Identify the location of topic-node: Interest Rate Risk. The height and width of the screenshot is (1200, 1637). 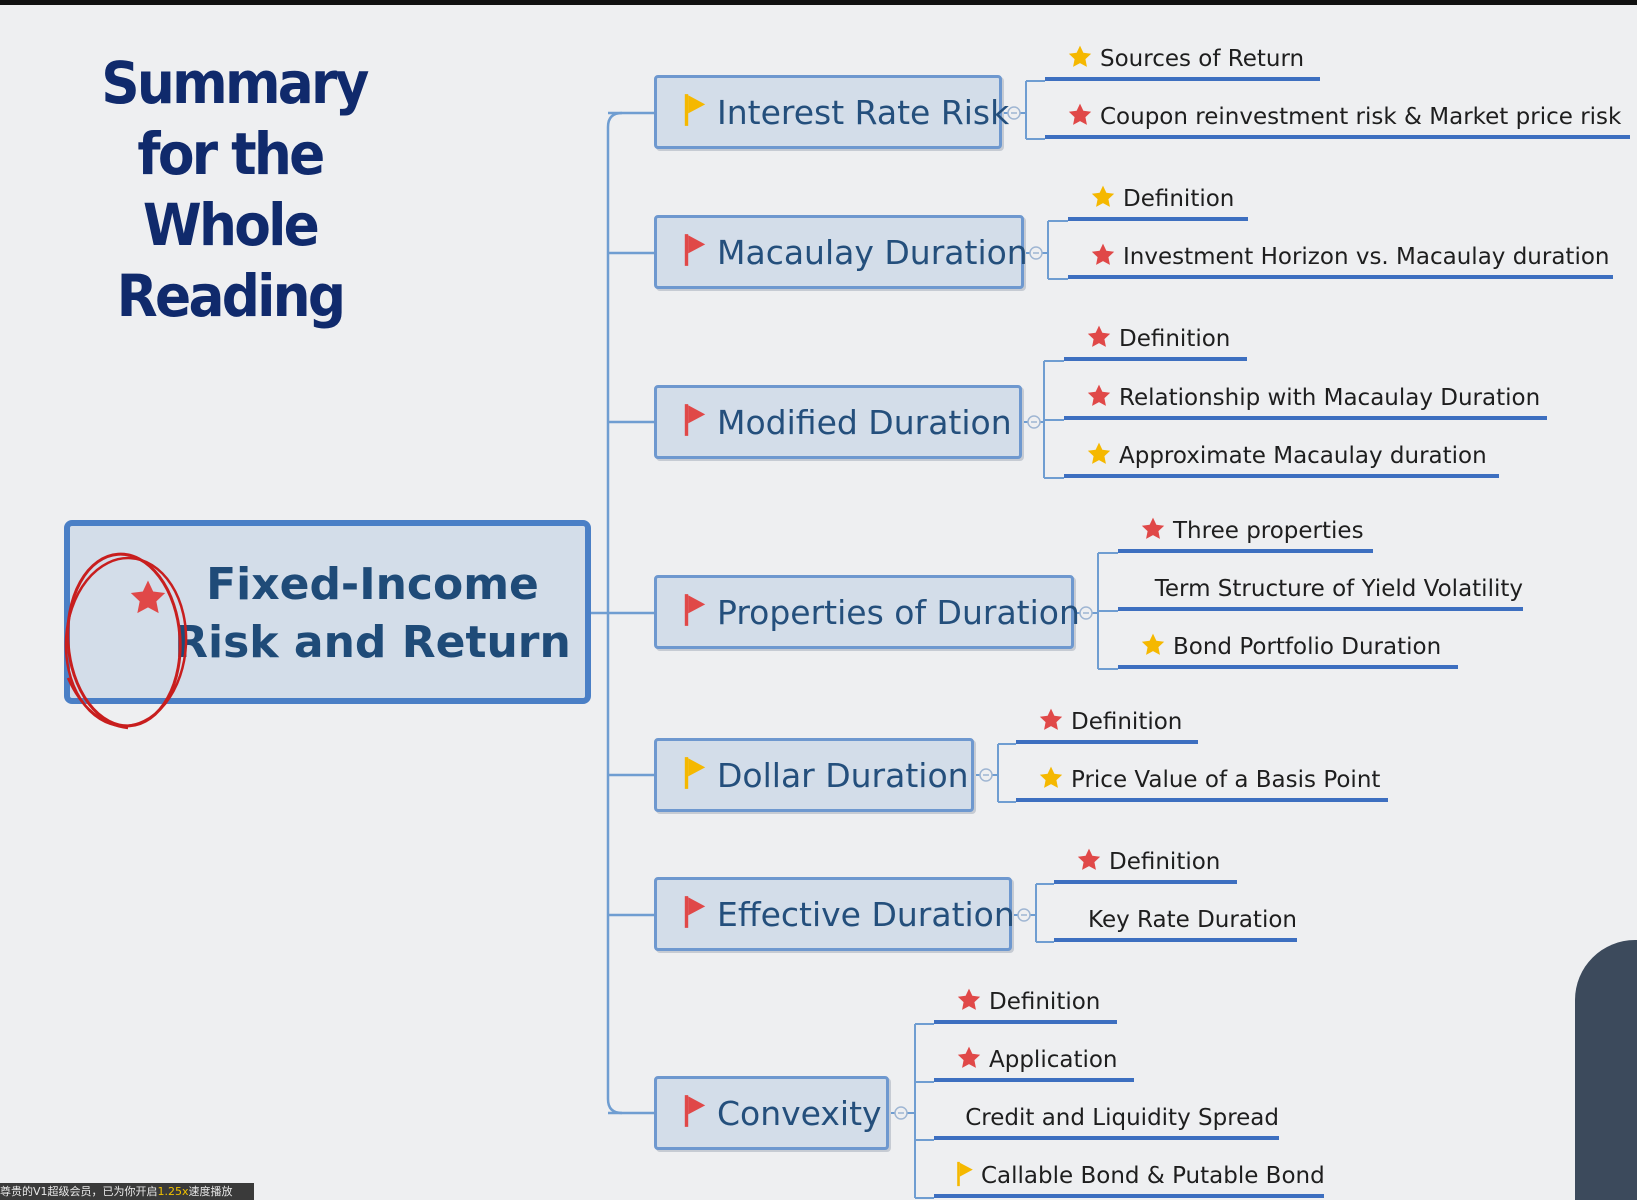
(831, 112).